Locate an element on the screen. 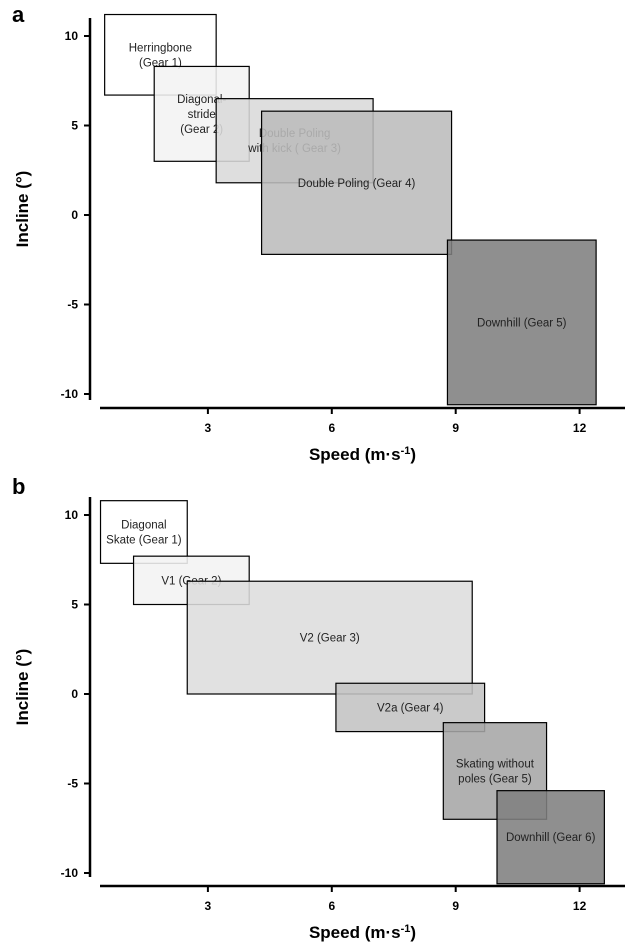 The width and height of the screenshot is (627, 945). gear-region-label-line: Diagonal- is located at coordinates (201, 100).